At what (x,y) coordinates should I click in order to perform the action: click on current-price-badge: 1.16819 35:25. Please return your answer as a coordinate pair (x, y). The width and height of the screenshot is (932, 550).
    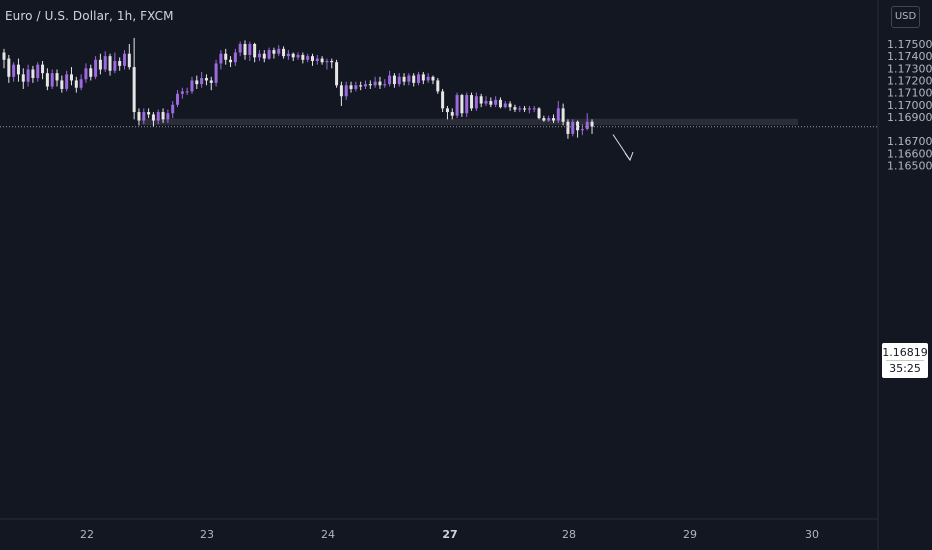
    Looking at the image, I should click on (905, 360).